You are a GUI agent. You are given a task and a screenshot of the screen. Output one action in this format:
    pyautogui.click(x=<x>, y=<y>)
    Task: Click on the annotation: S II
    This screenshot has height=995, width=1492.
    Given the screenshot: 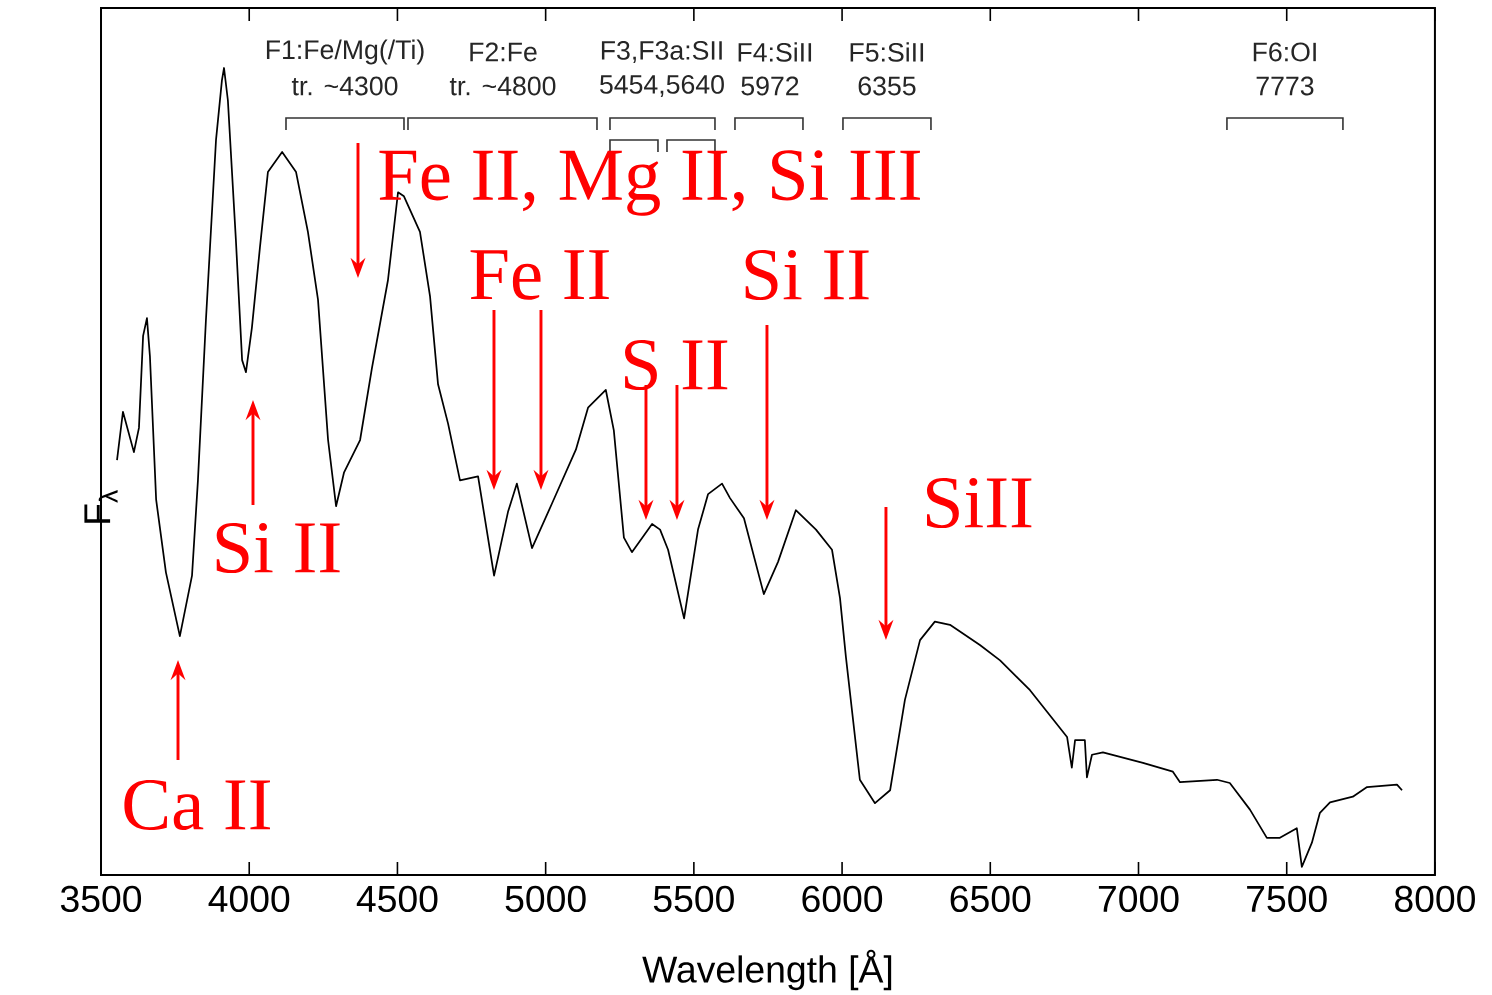 What is the action you would take?
    pyautogui.click(x=676, y=365)
    